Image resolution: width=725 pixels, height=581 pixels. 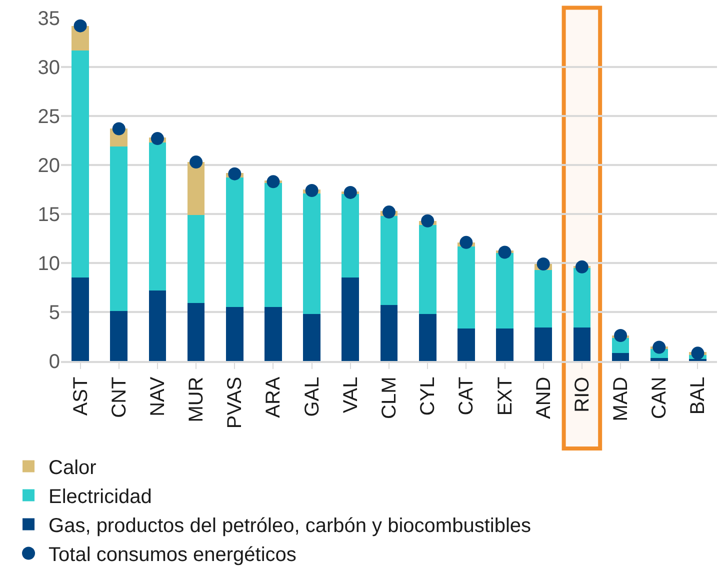 I want to click on y-tick-label: 10, so click(x=49, y=264).